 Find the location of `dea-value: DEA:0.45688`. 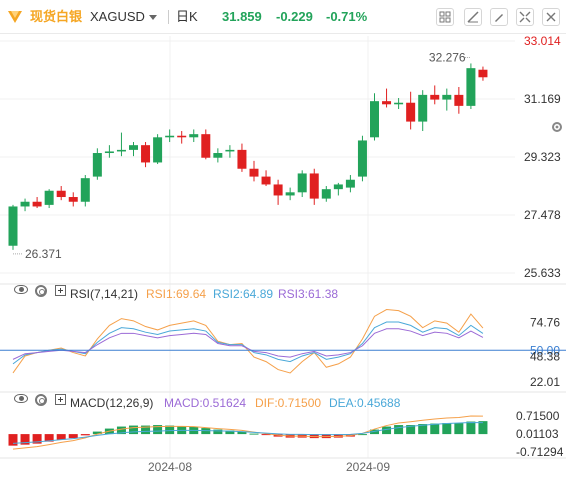

dea-value: DEA:0.45688 is located at coordinates (365, 403).